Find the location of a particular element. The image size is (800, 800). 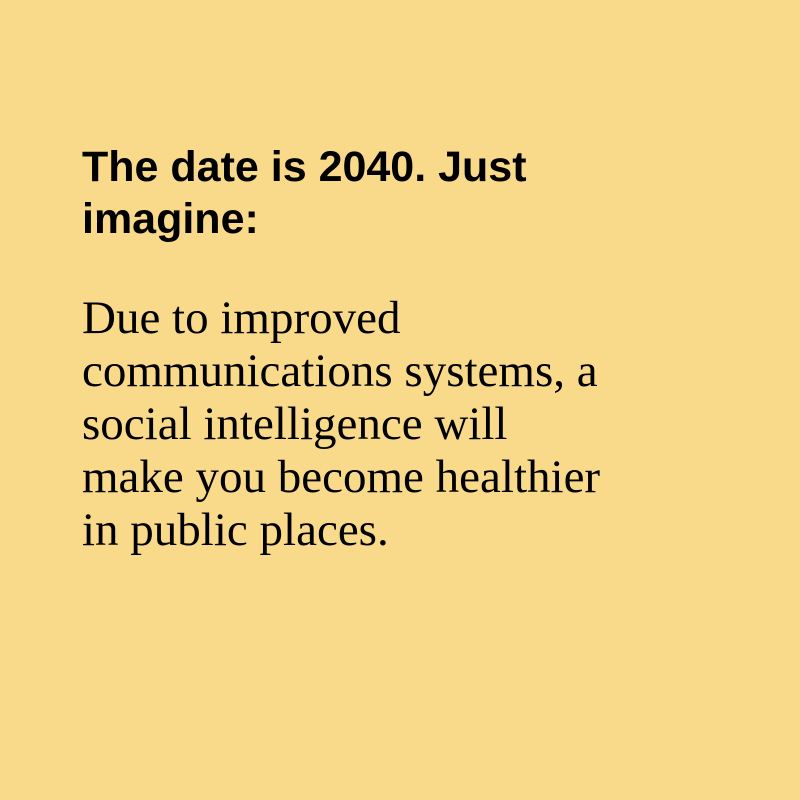

body-line: communications systems, a is located at coordinates (340, 371).